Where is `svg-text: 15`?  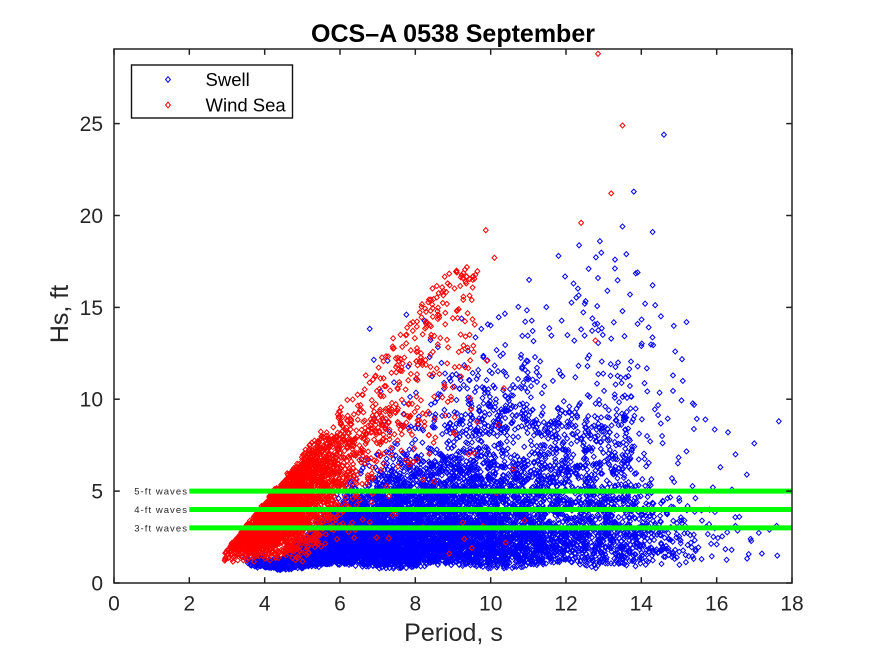
svg-text: 15 is located at coordinates (91, 308).